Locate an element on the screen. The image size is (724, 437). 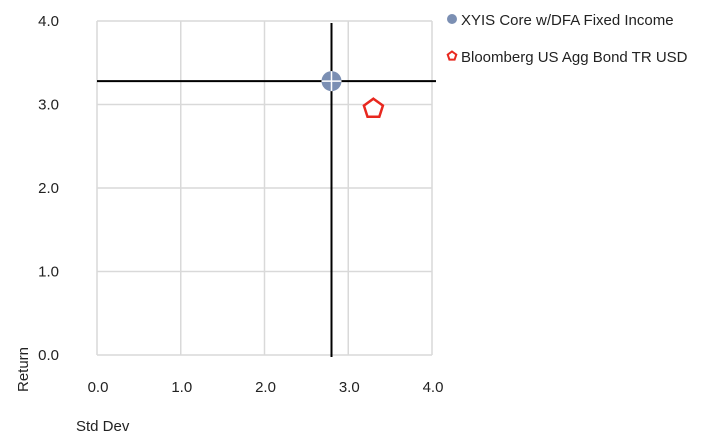
y-tick-label: 3.0 is located at coordinates (48, 105).